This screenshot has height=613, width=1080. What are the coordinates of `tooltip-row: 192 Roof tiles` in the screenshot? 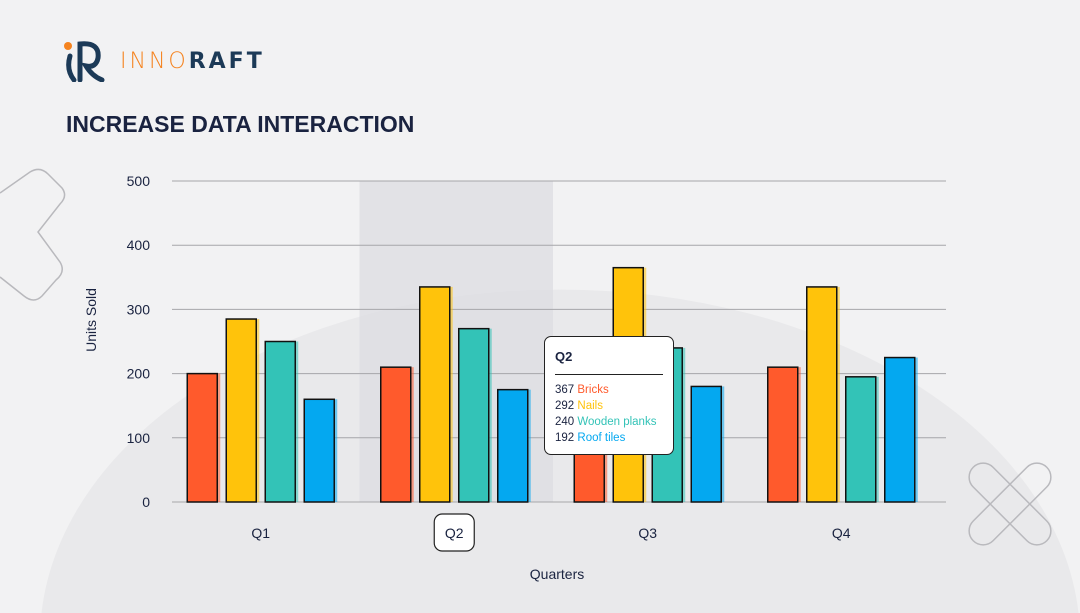 It's located at (609, 438).